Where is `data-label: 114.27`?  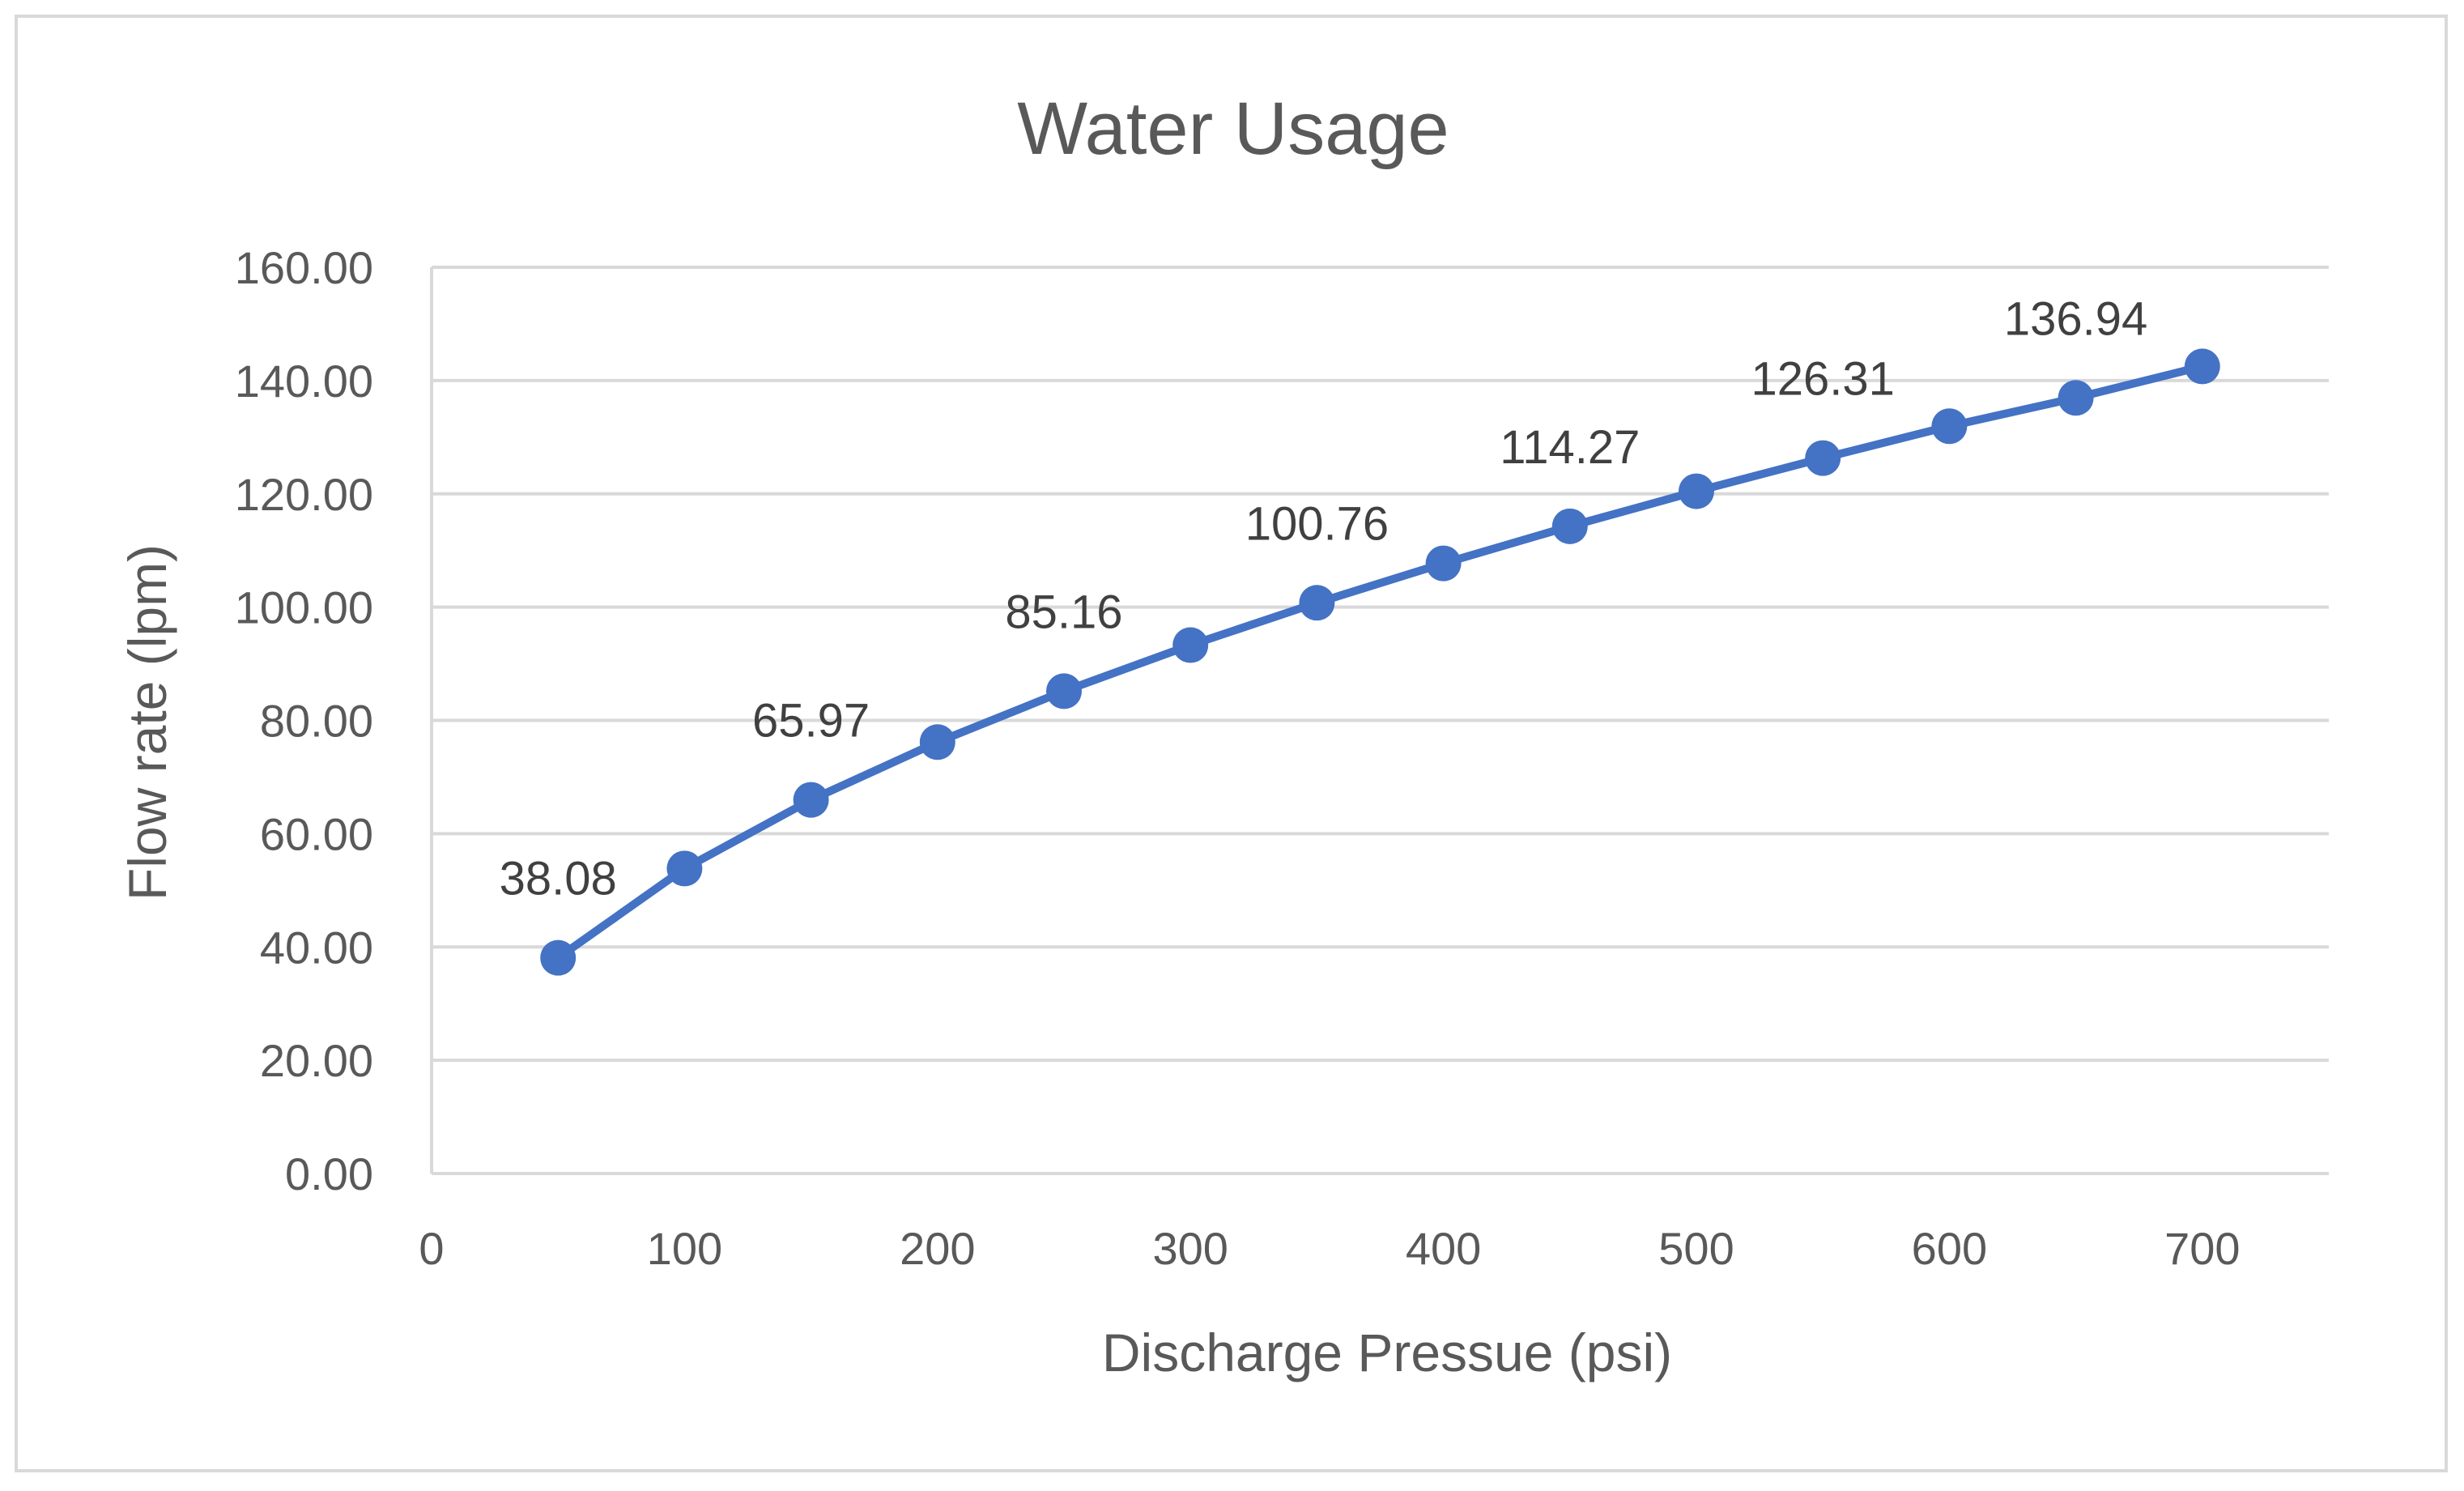
data-label: 114.27 is located at coordinates (1570, 448).